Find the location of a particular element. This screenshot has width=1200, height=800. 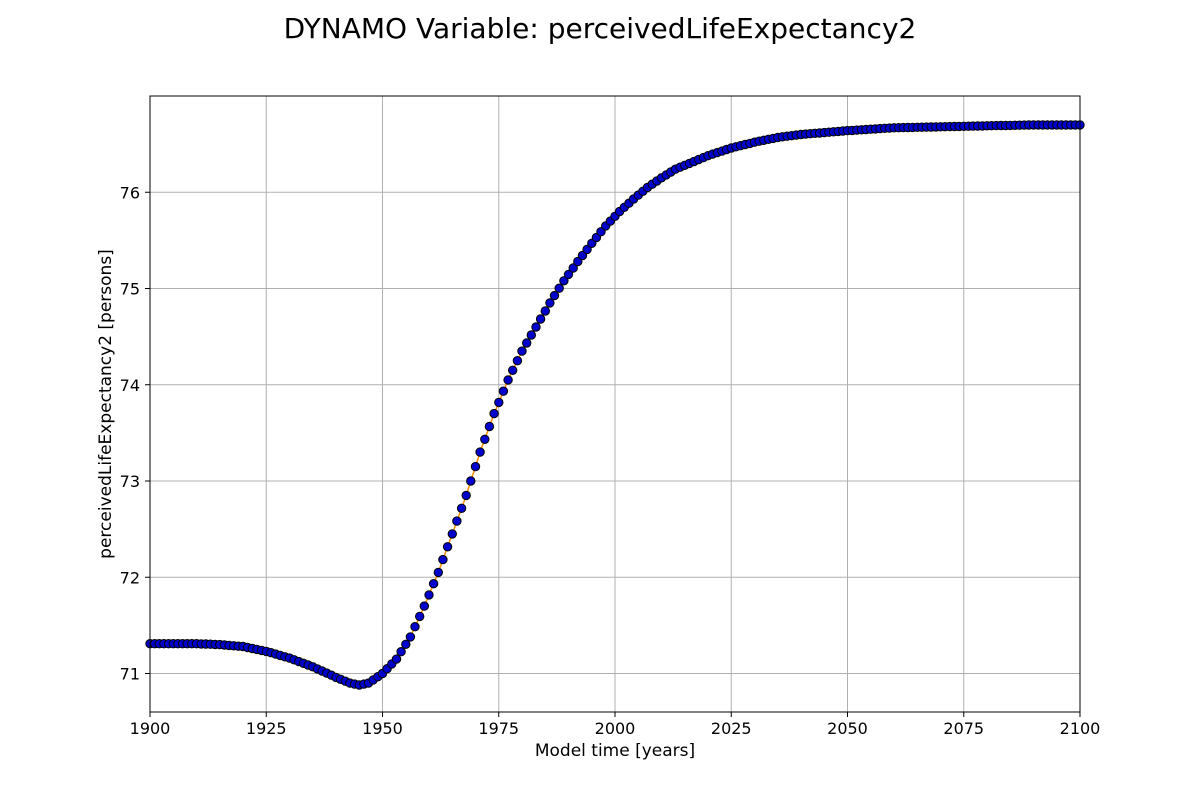

y-tick-label: 75 is located at coordinates (130, 289).